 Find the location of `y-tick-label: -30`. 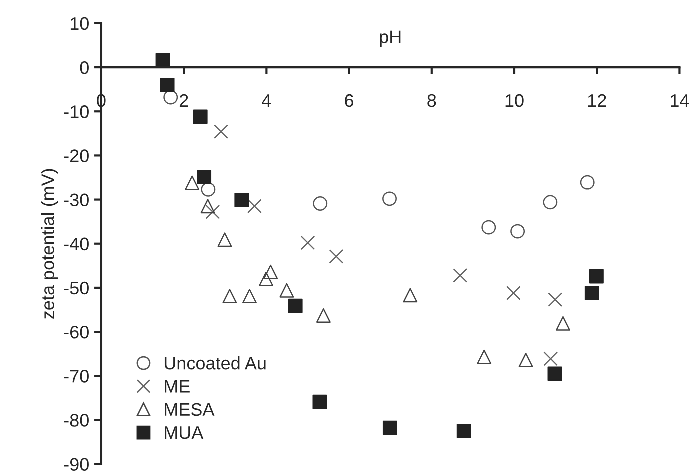

y-tick-label: -30 is located at coordinates (76, 200).